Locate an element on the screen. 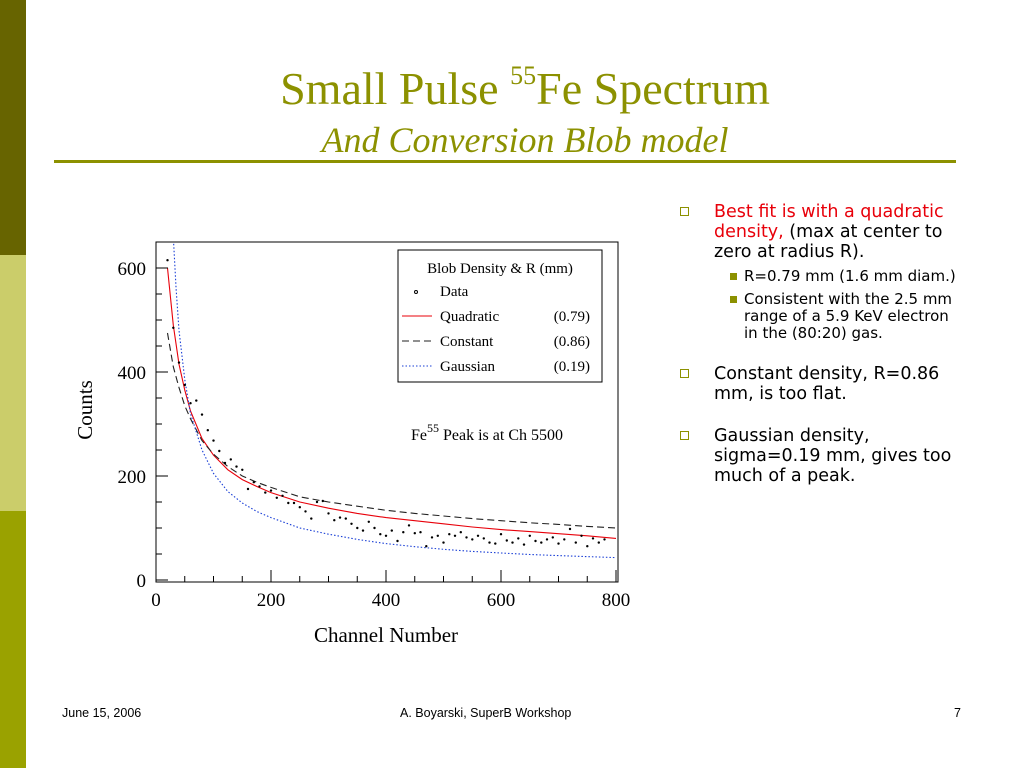  peak-annotation: Fe55 Peak is at Ch 5500 is located at coordinates (487, 432).